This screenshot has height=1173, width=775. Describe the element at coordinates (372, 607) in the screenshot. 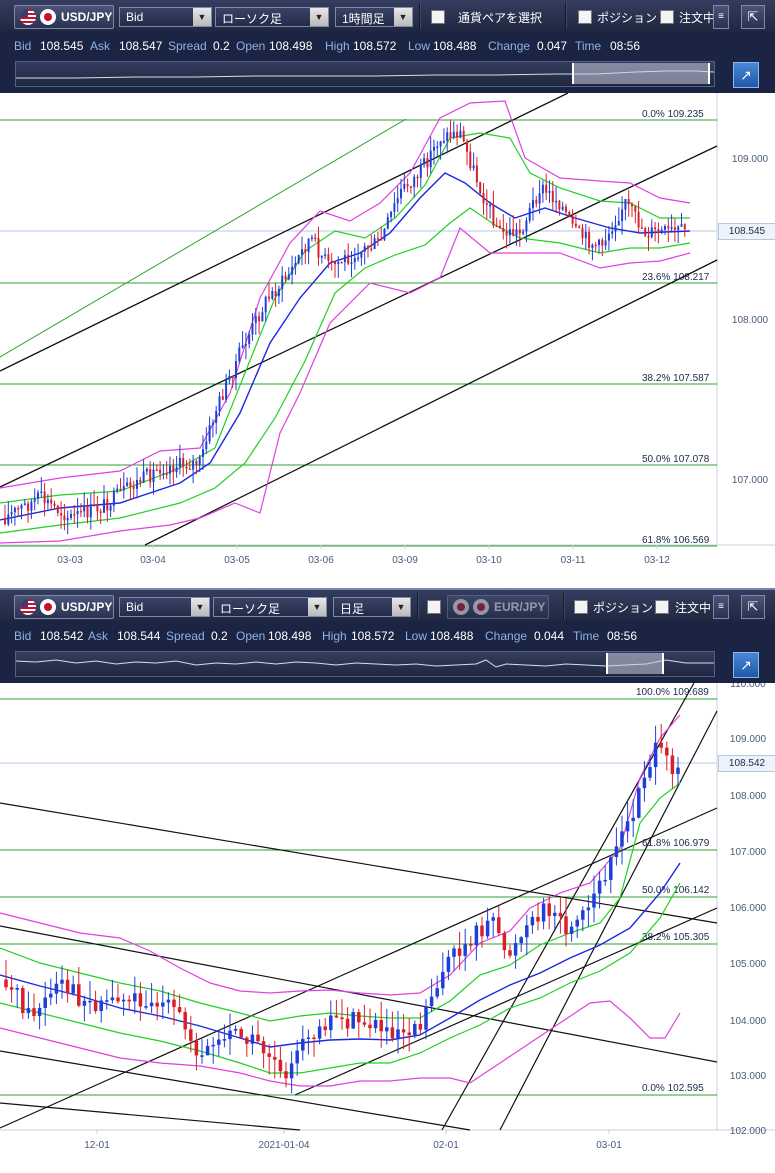

I see `timeframe-select: 日足 ▼` at that location.